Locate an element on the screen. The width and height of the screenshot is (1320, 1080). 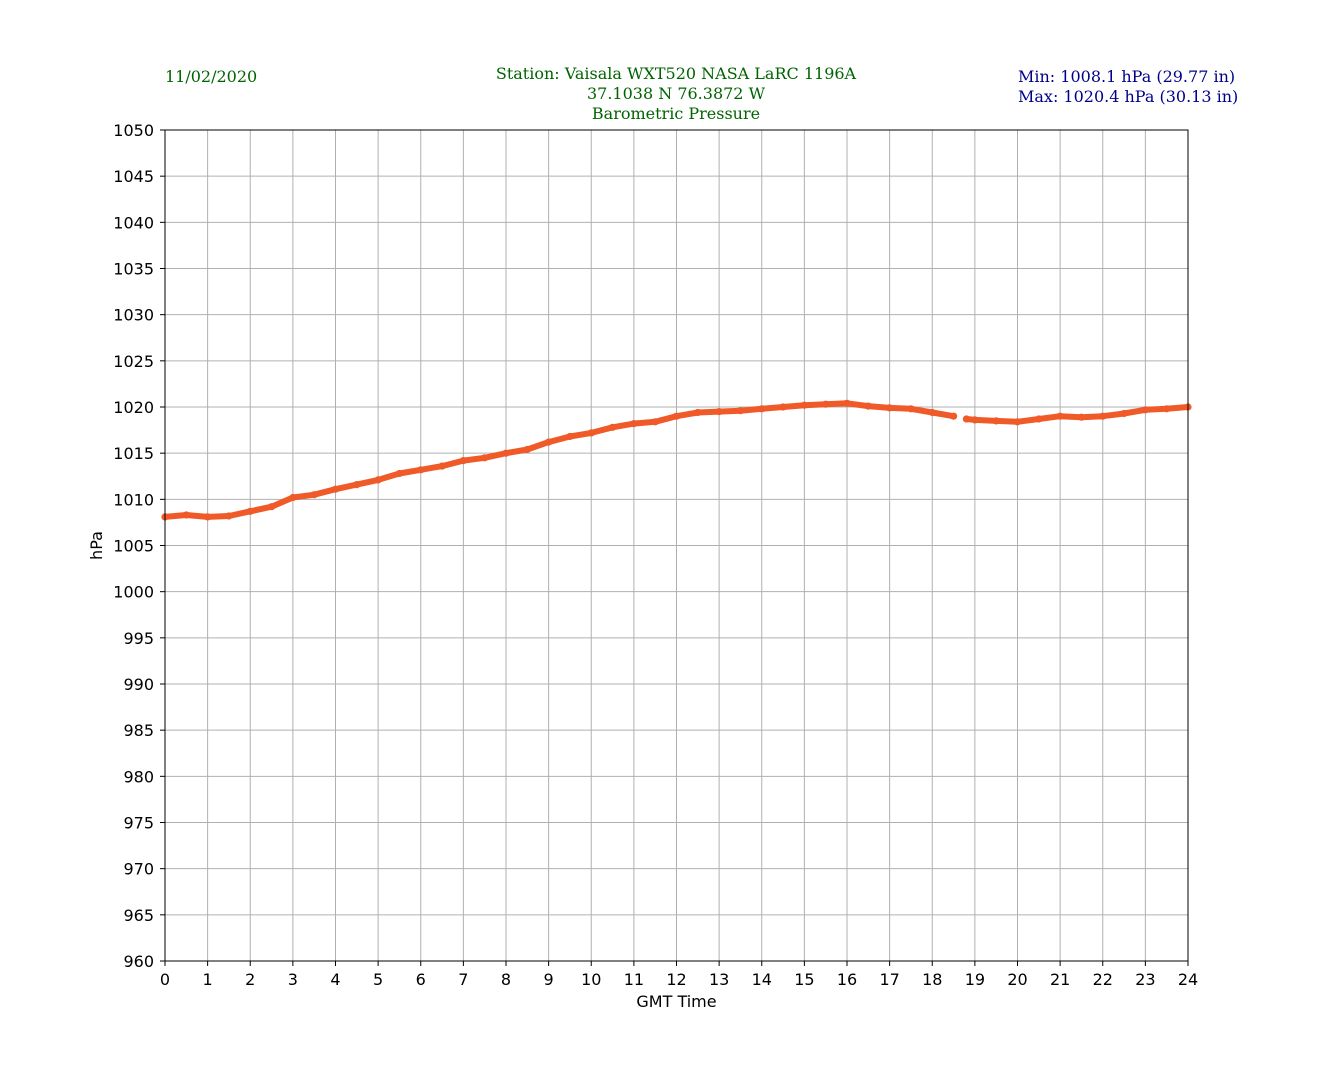
y-tick-label: 1030 is located at coordinates (133, 315).